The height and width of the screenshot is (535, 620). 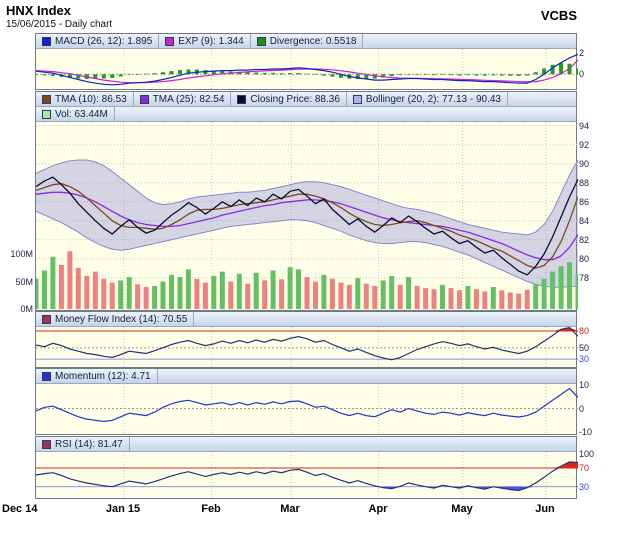 I want to click on price-legend-row: Vol: 63.44M, so click(x=306, y=114).